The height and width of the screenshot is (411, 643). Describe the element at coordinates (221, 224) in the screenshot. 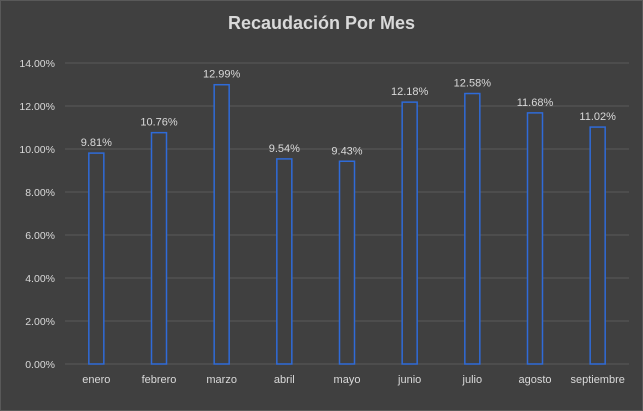

I see `bar-marzo` at that location.